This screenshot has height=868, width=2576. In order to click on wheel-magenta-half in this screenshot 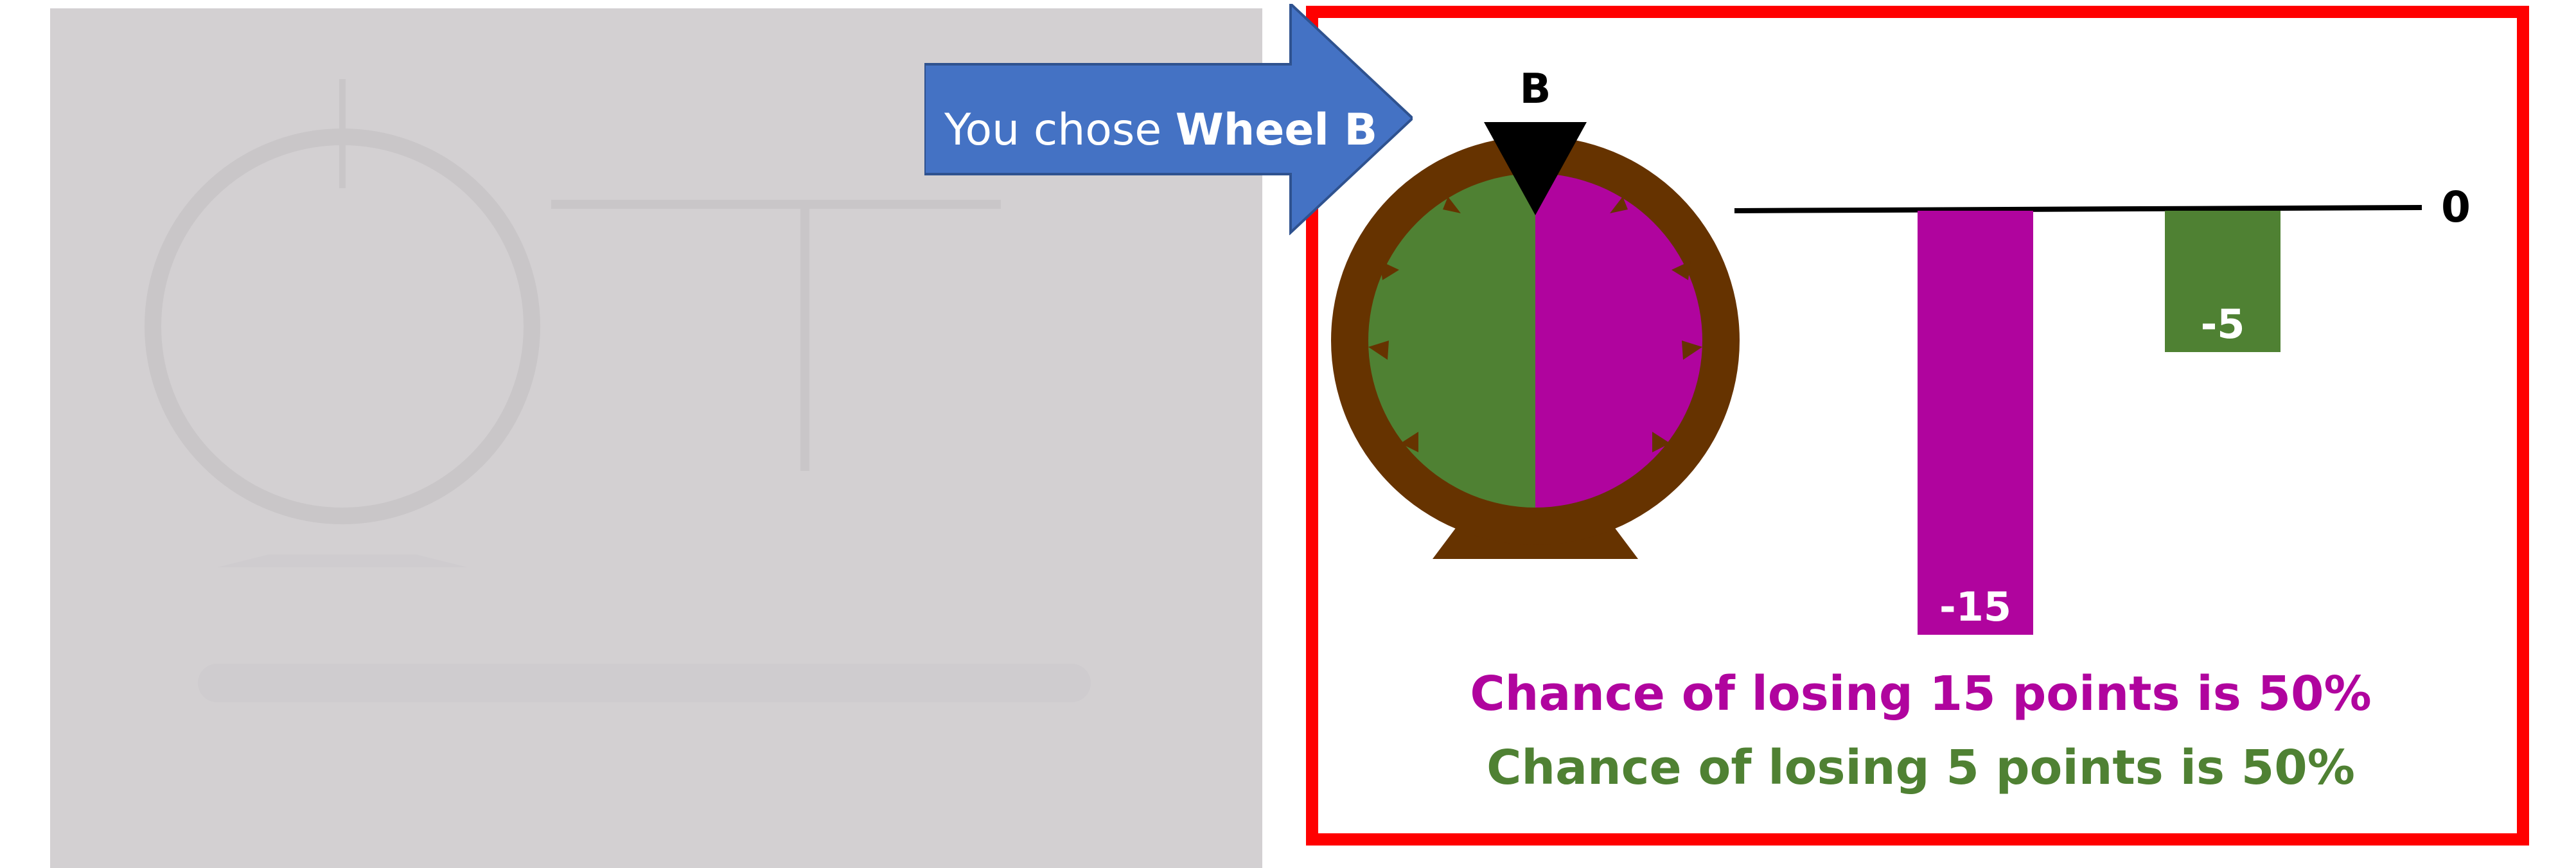, I will do `click(1618, 340)`.